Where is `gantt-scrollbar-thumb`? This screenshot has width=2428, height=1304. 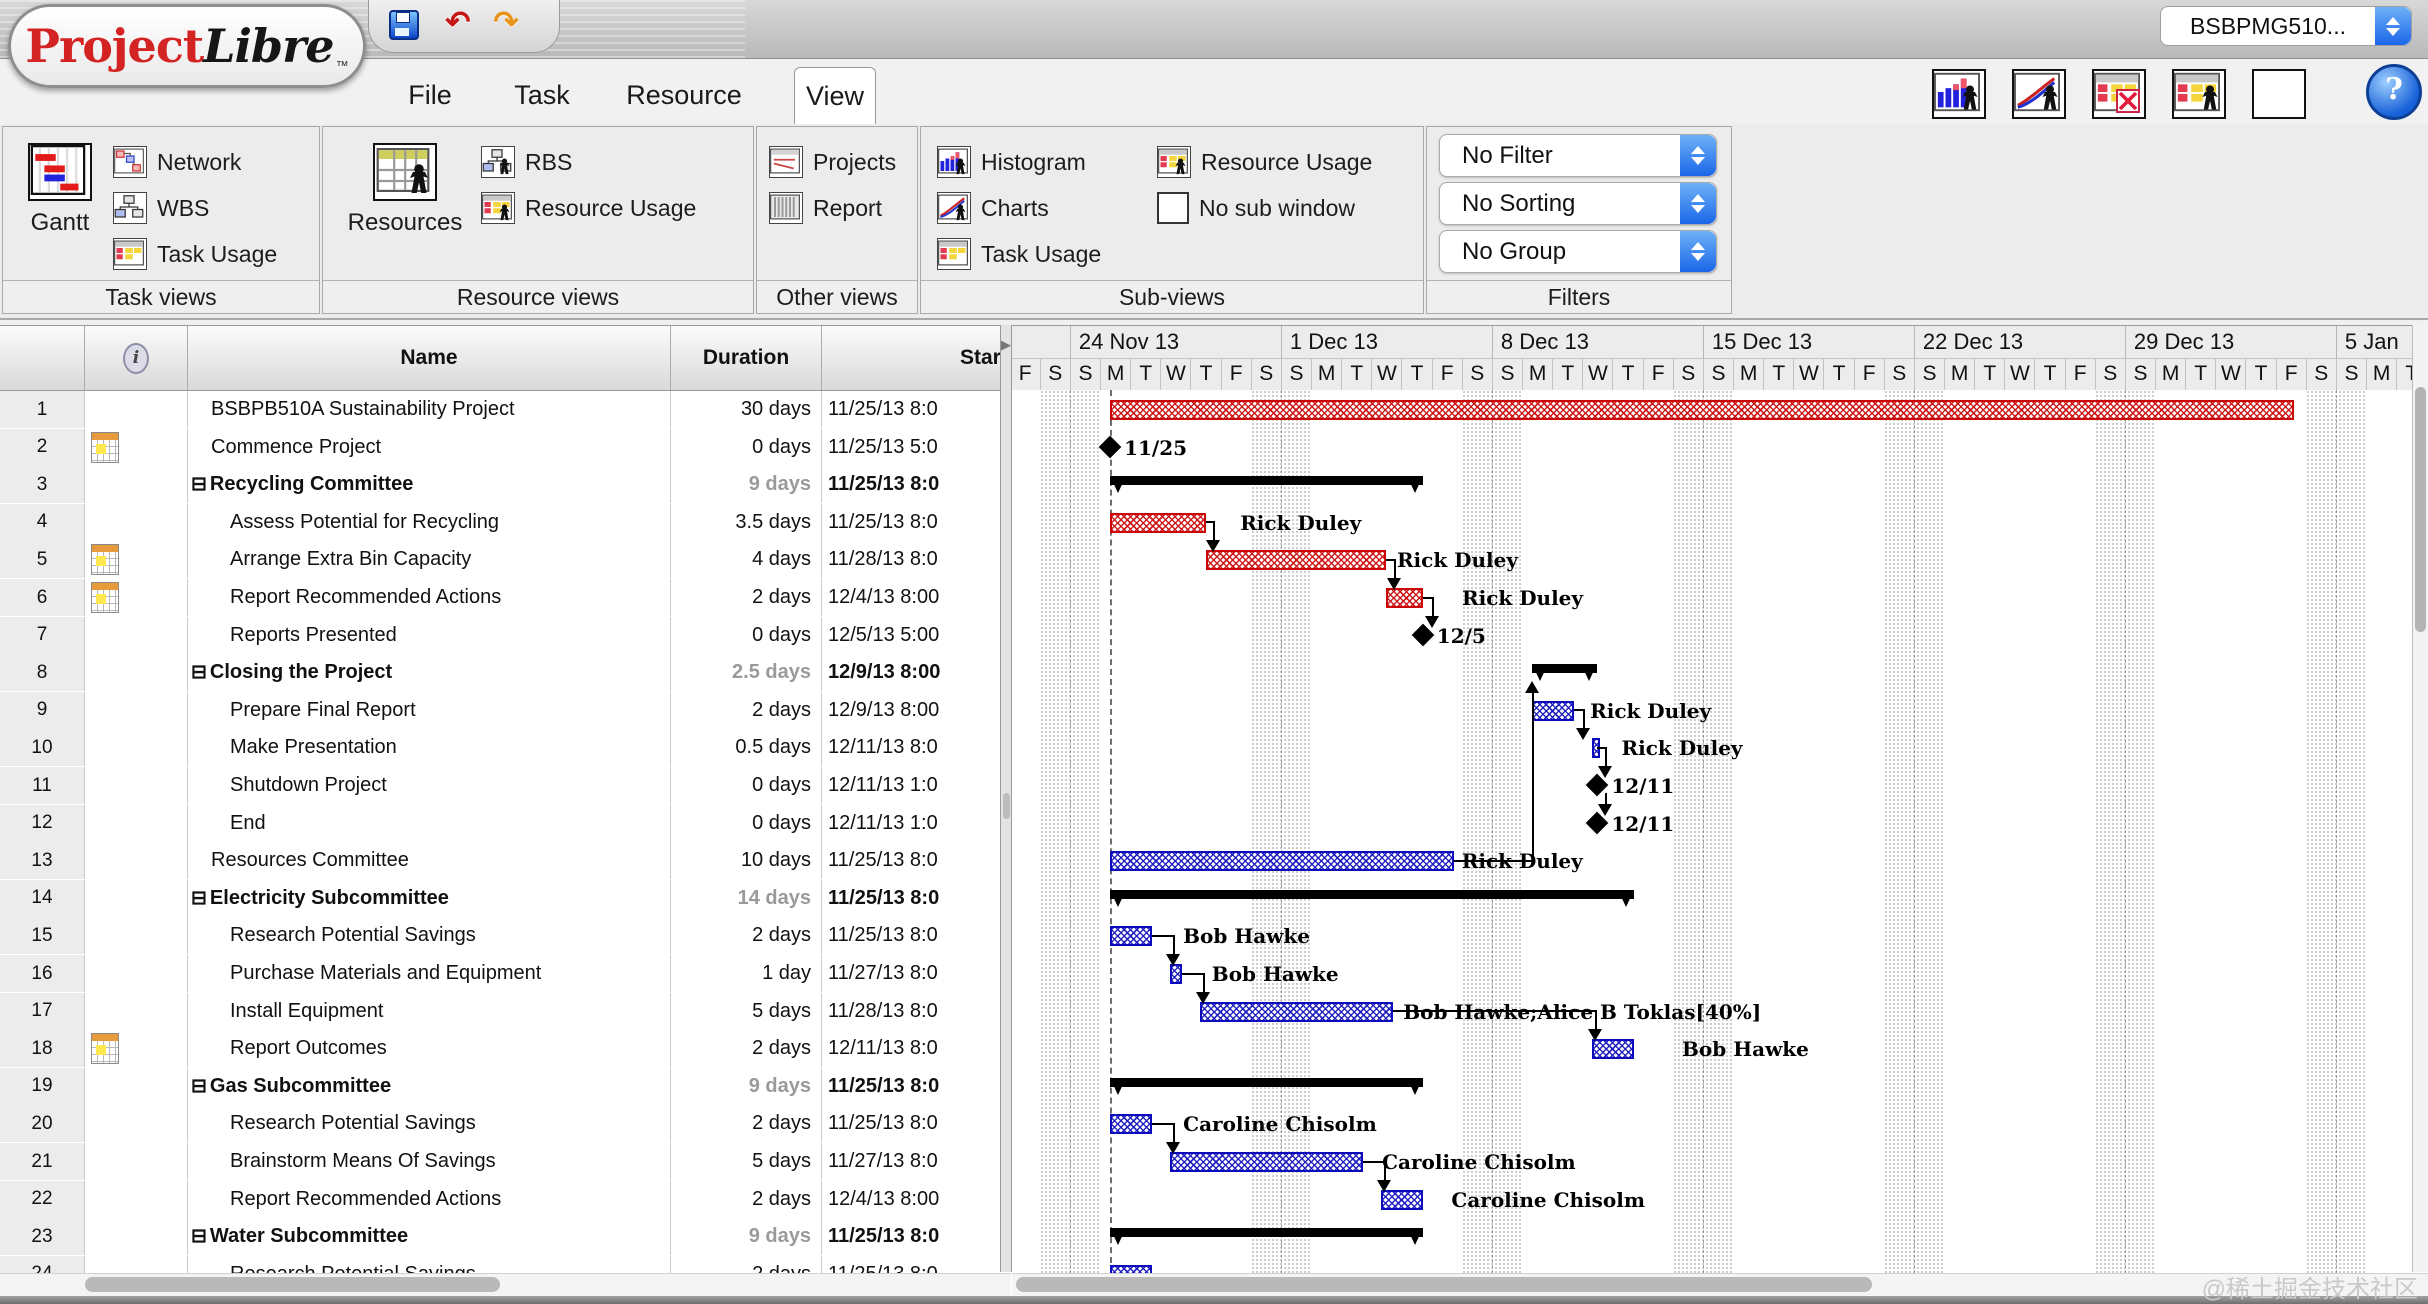 gantt-scrollbar-thumb is located at coordinates (1444, 1284).